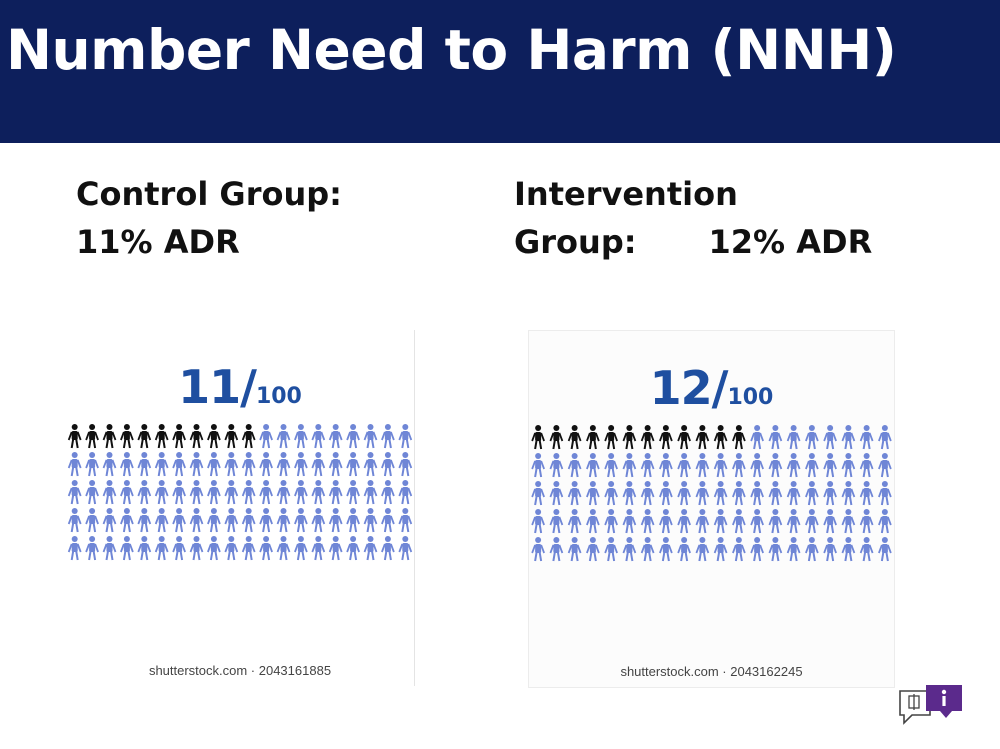  Describe the element at coordinates (240, 670) in the screenshot. I see `control-image-credit: shutterstock.com · 2043161885` at that location.